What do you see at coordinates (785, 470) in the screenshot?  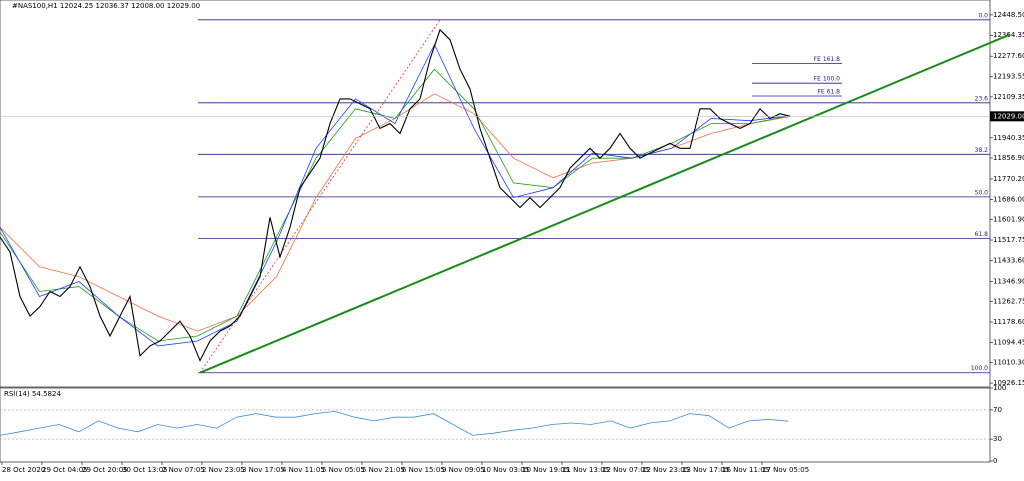 I see `x-tick-label: 17 Nov 05:05` at bounding box center [785, 470].